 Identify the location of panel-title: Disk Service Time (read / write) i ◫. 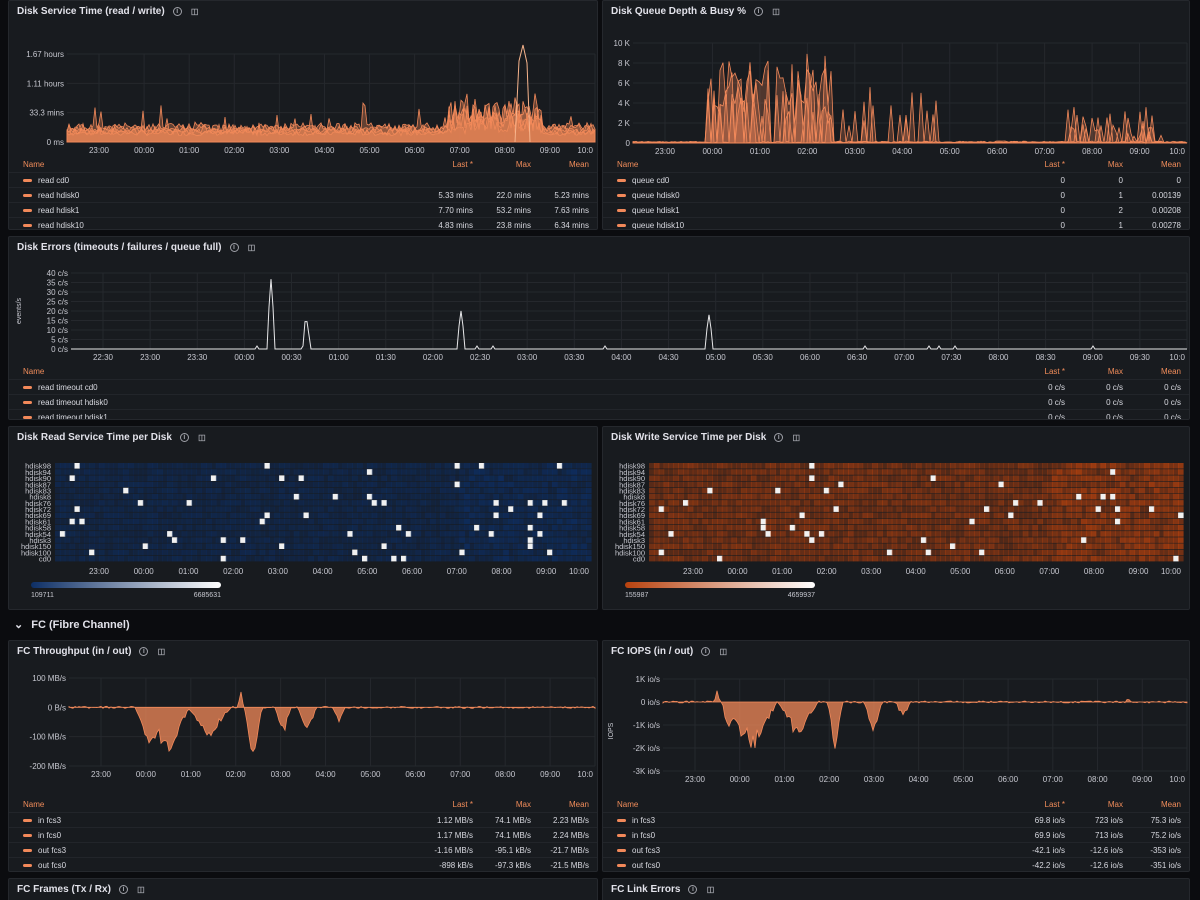
(108, 11).